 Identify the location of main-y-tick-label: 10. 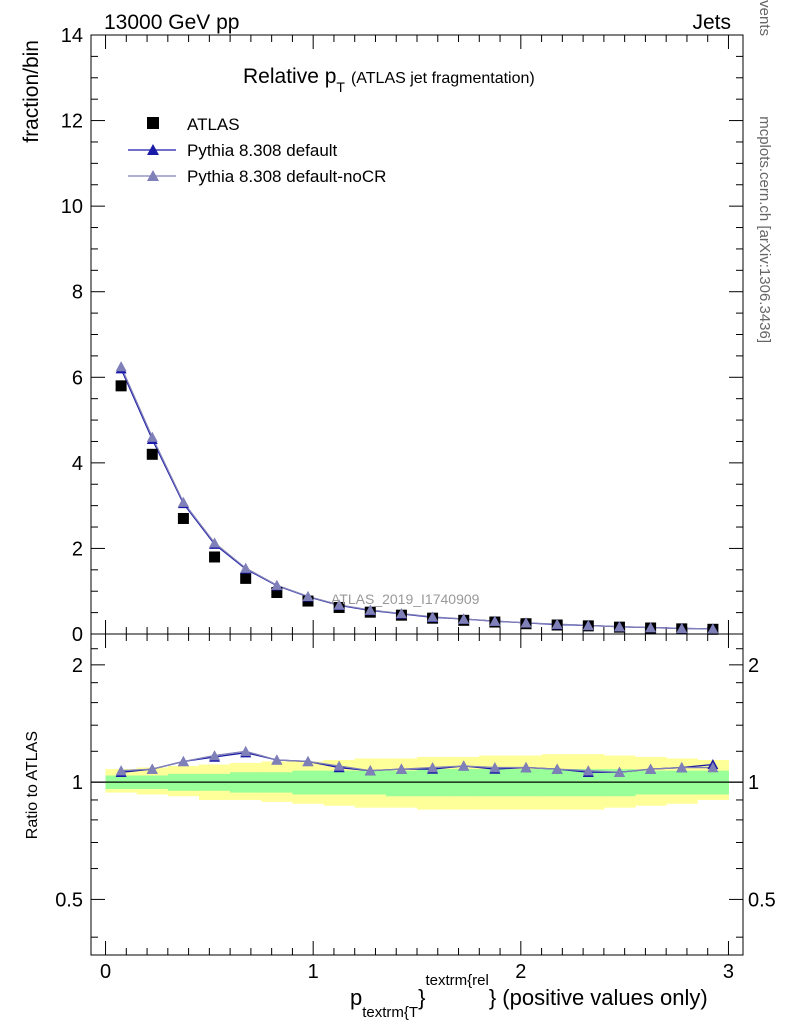
(72, 207).